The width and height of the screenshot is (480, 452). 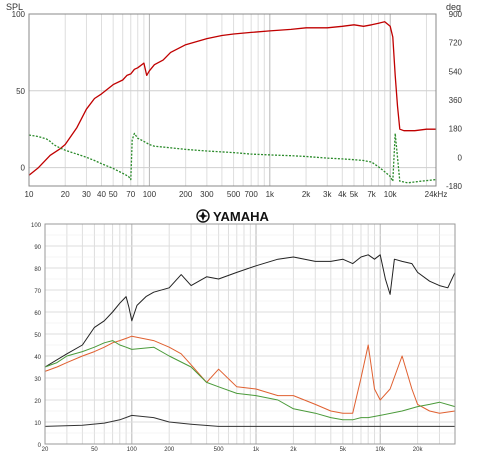 What do you see at coordinates (37, 248) in the screenshot?
I see `y-tick-label: 90` at bounding box center [37, 248].